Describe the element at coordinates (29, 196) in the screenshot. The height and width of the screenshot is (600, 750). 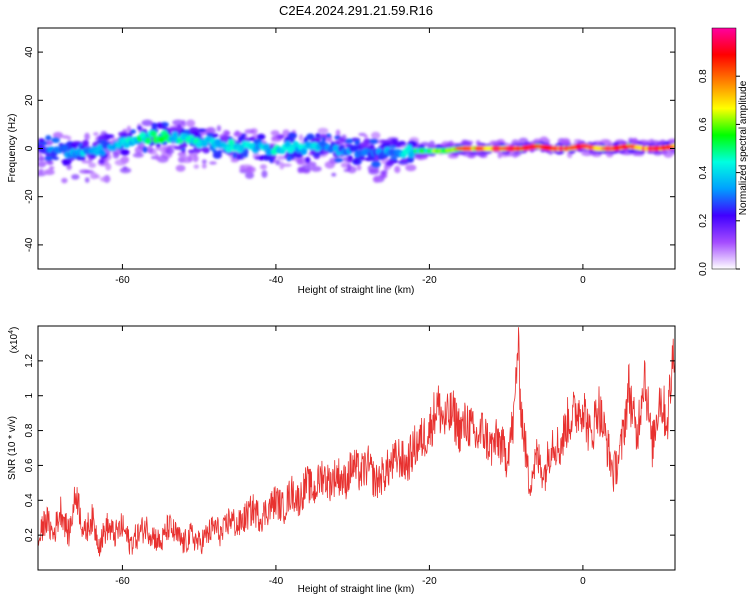
I see `y-tick-label: -20` at that location.